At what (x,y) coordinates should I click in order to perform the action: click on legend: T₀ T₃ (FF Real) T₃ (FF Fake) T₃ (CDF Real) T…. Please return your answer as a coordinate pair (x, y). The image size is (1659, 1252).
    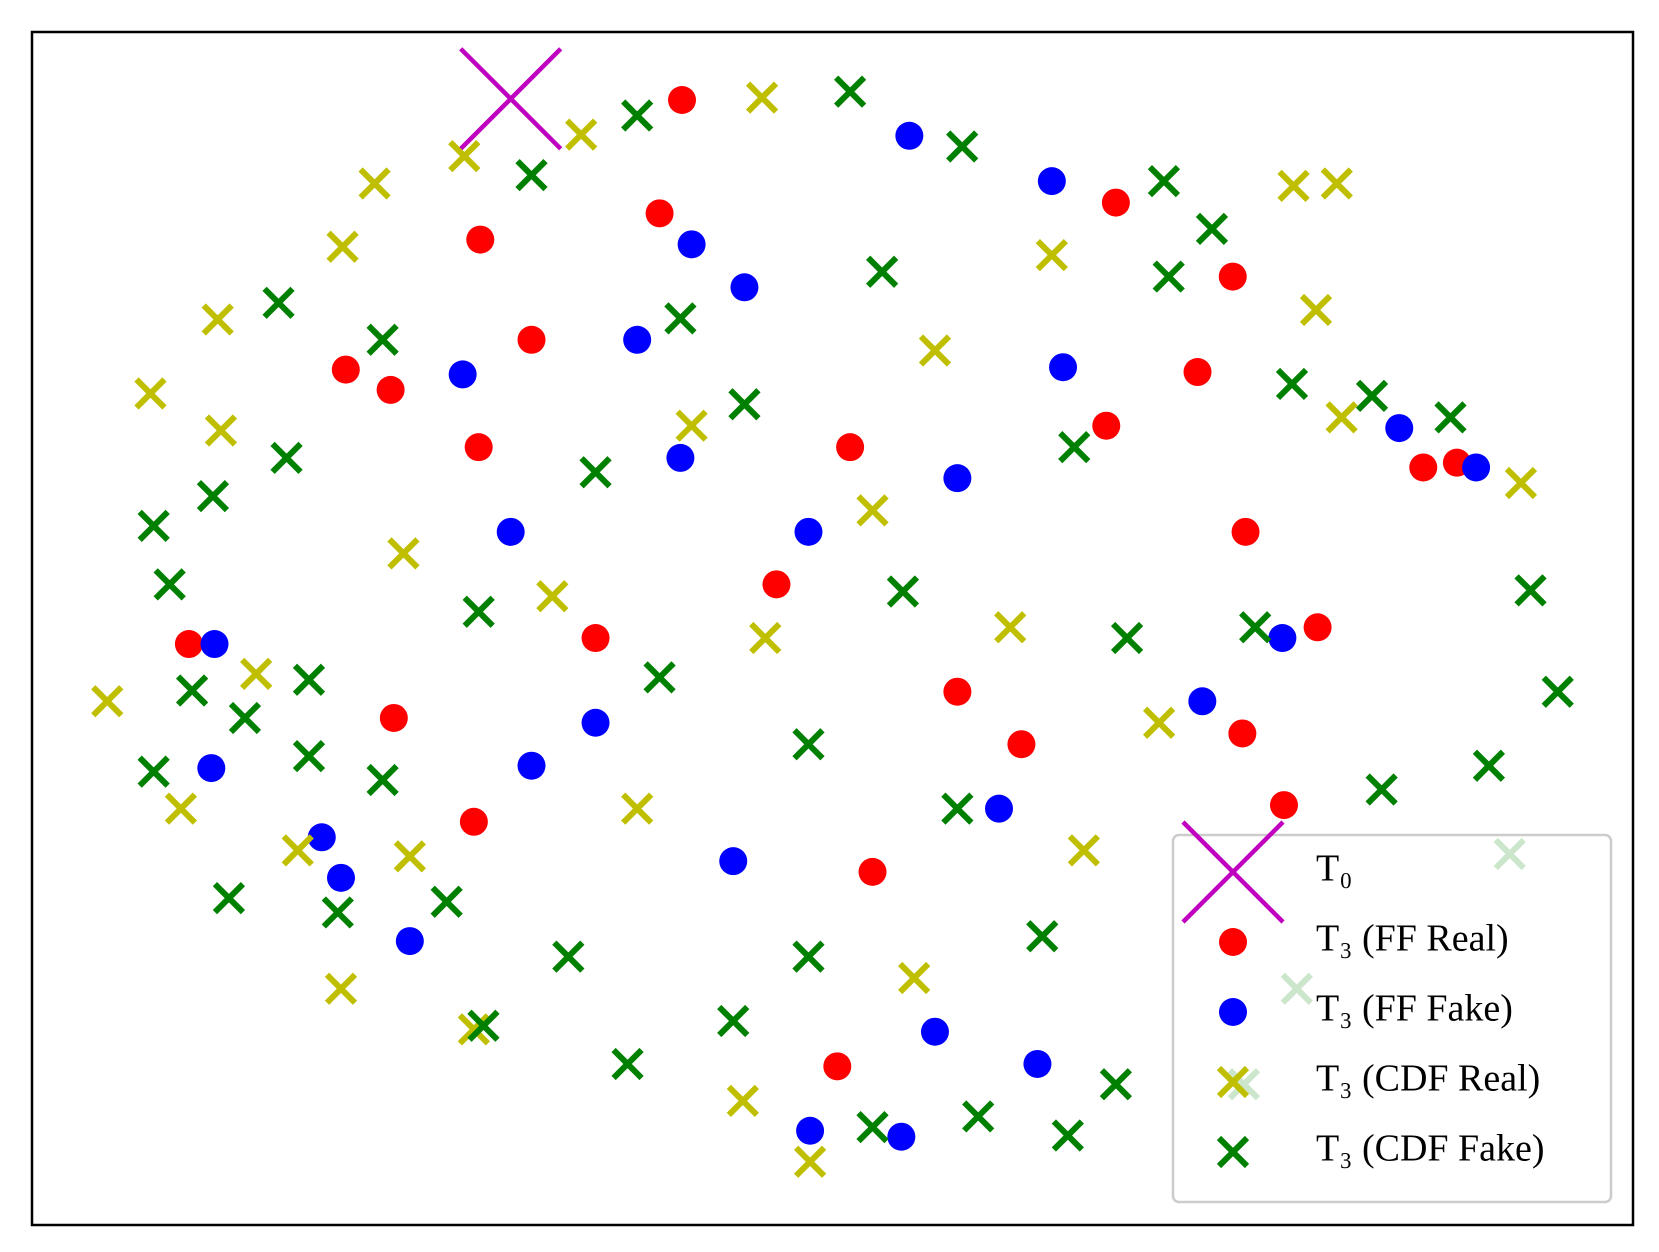
    Looking at the image, I should click on (1392, 1012).